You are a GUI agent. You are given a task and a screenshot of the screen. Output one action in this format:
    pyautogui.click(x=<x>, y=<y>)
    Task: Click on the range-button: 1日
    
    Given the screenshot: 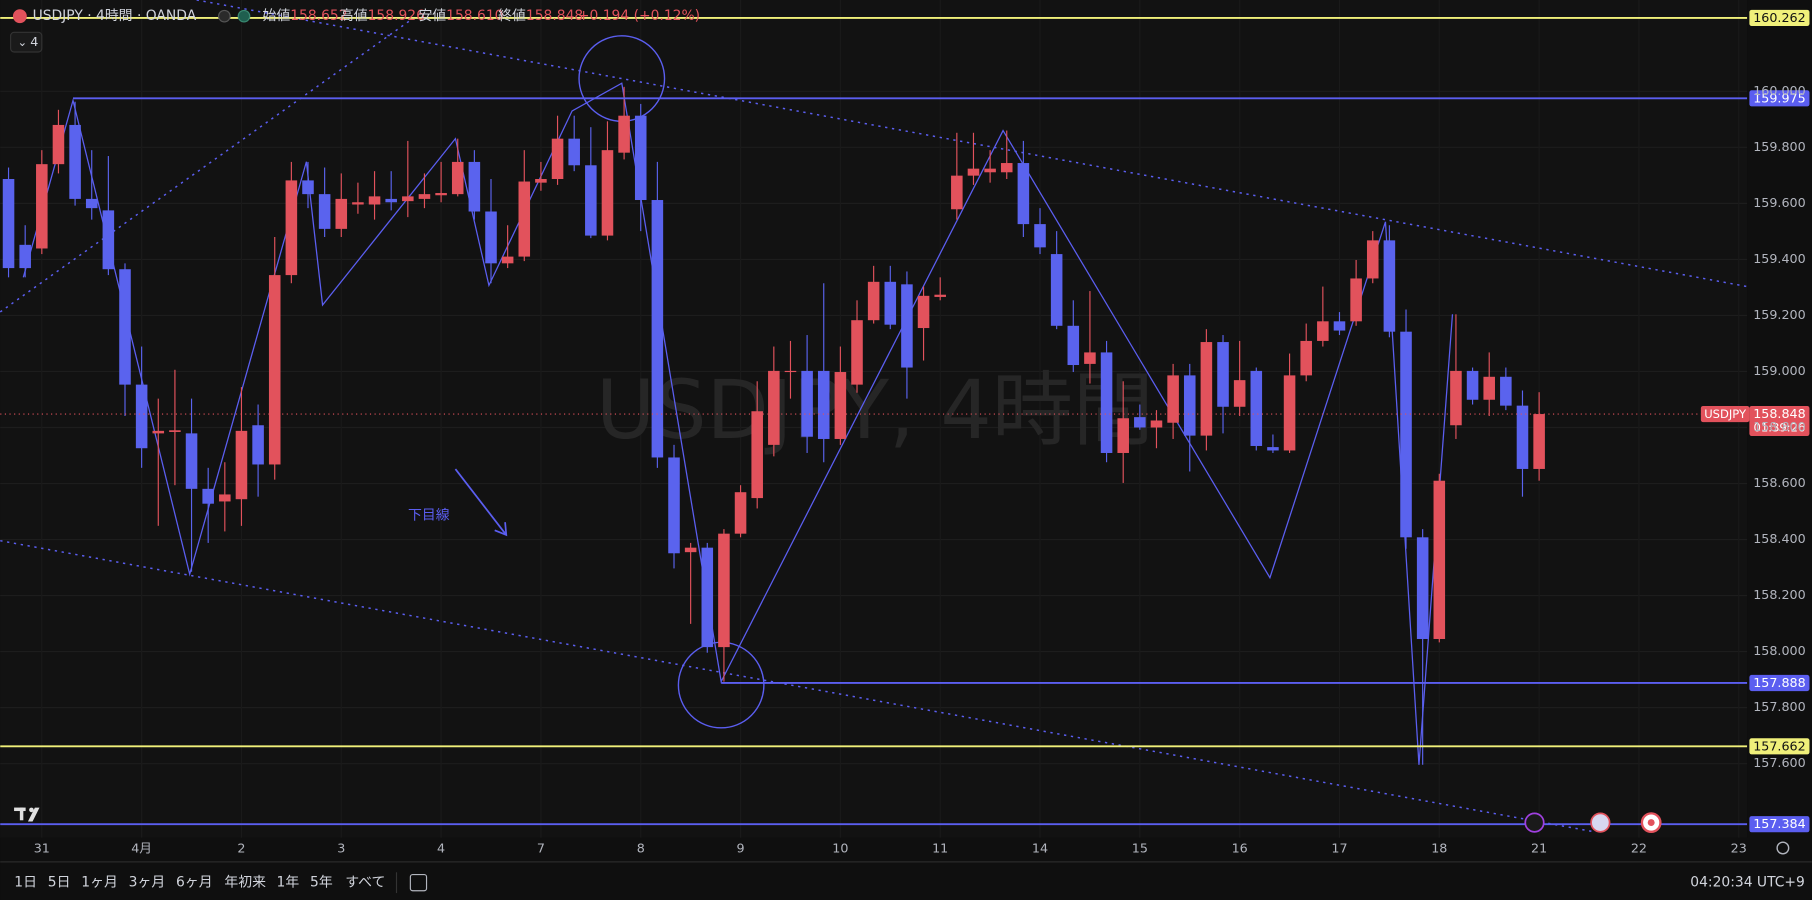 What is the action you would take?
    pyautogui.click(x=25, y=883)
    